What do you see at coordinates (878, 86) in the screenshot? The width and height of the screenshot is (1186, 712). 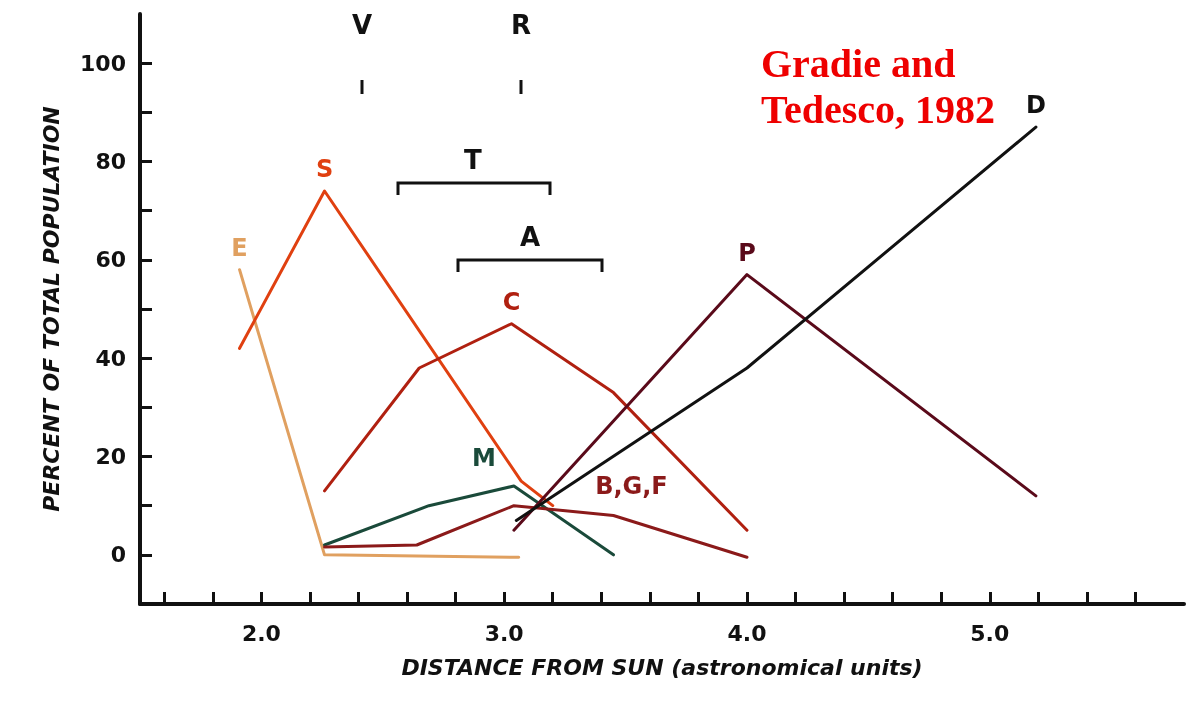 I see `annotation: Gradie and Tedesco, 1982` at bounding box center [878, 86].